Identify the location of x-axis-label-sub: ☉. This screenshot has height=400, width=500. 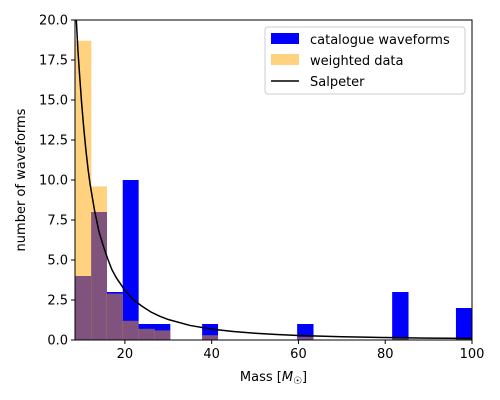
(297, 381).